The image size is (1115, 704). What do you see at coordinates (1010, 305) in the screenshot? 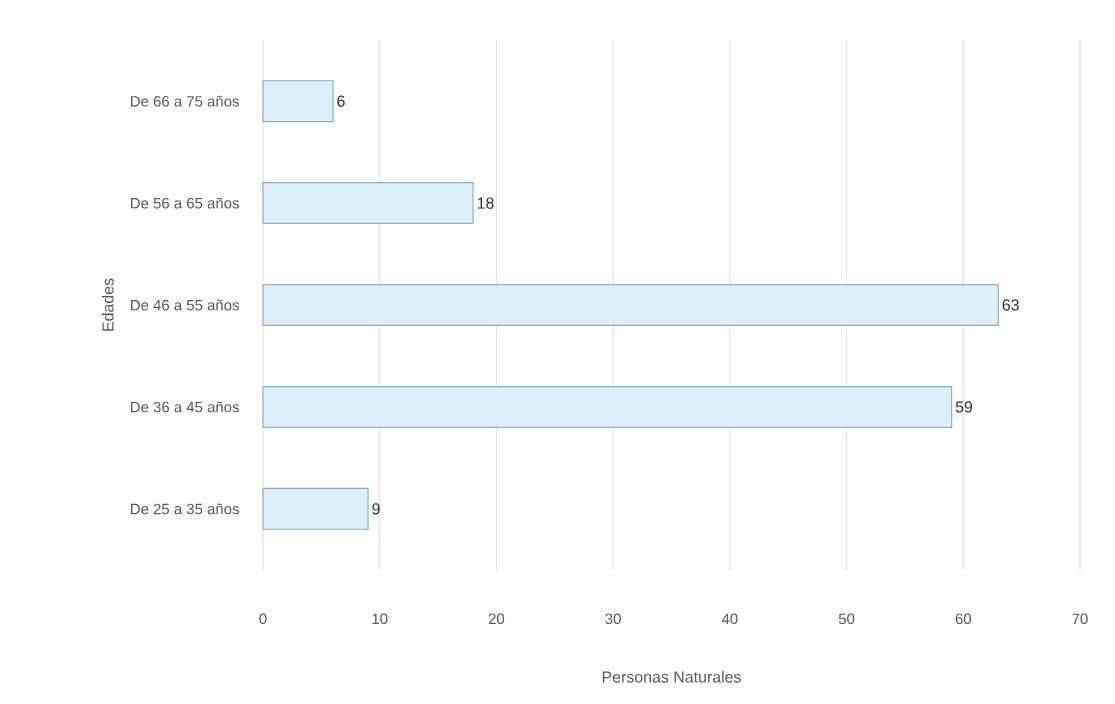
I see `data-label: 63` at bounding box center [1010, 305].